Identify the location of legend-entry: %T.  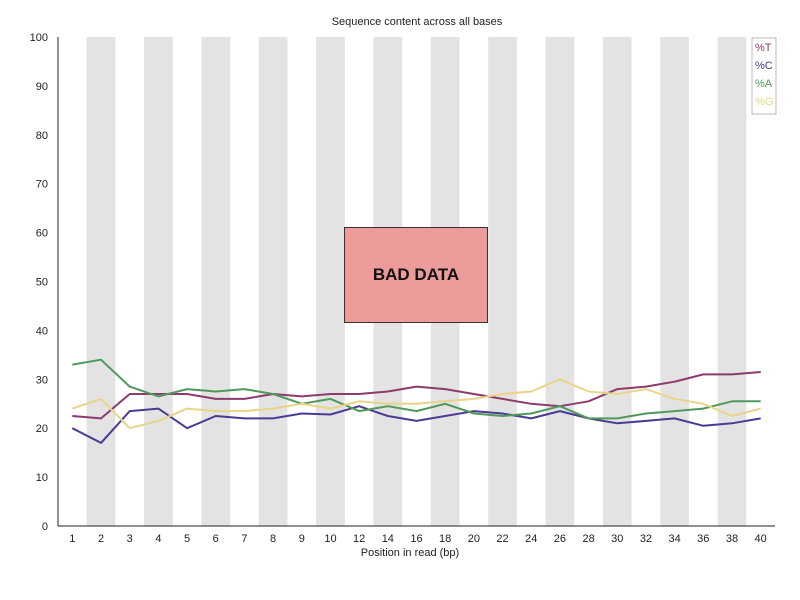
(763, 48).